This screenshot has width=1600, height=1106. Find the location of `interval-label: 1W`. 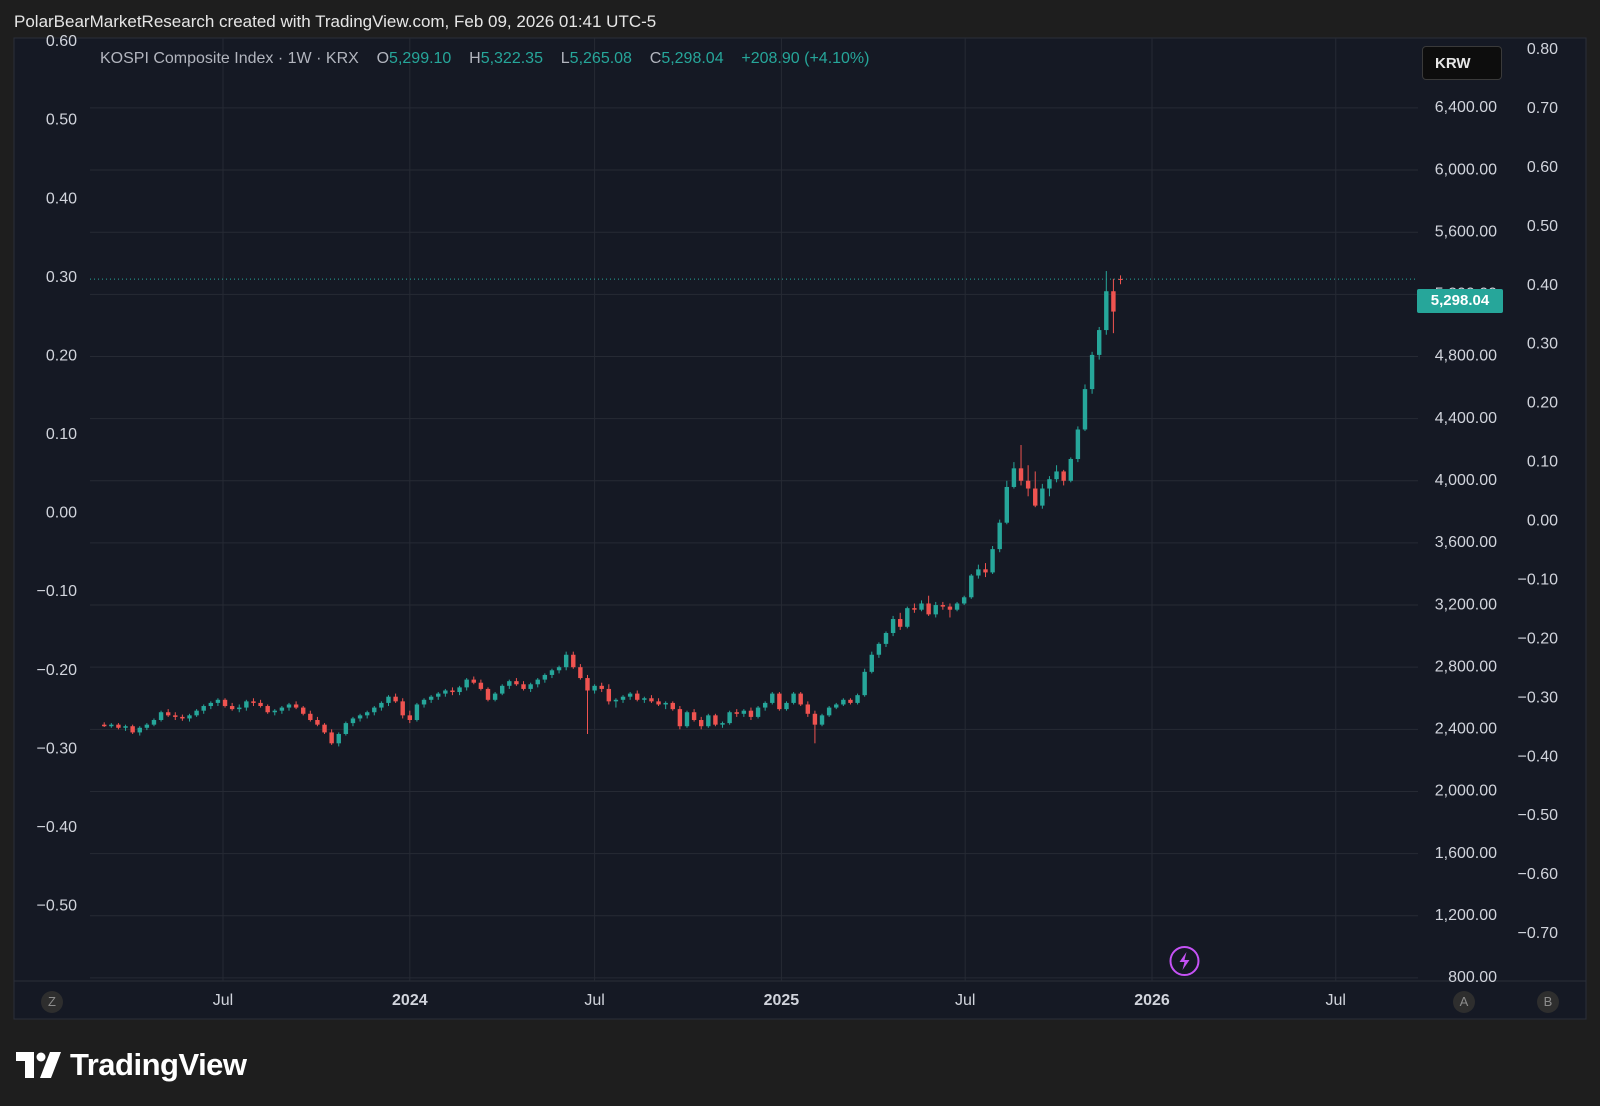

interval-label: 1W is located at coordinates (299, 58).